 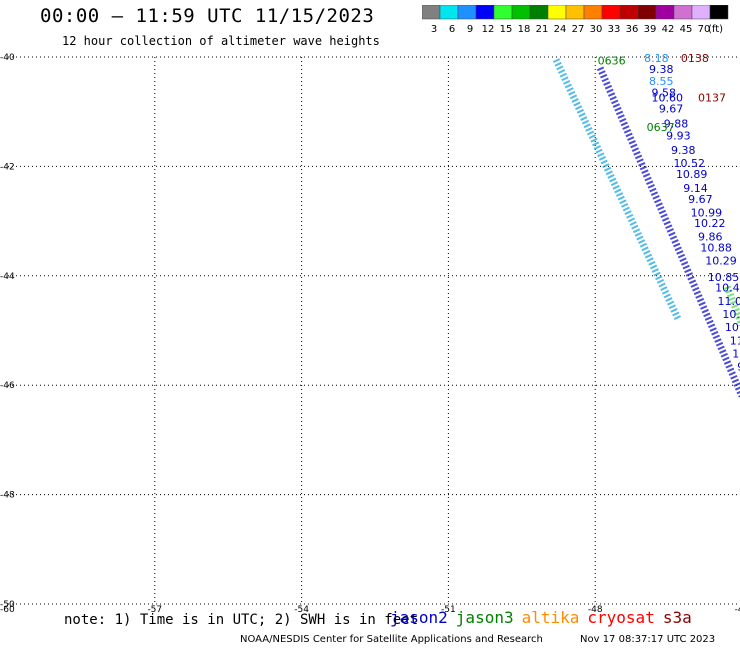 What do you see at coordinates (434, 29) in the screenshot?
I see `legend-label: 3` at bounding box center [434, 29].